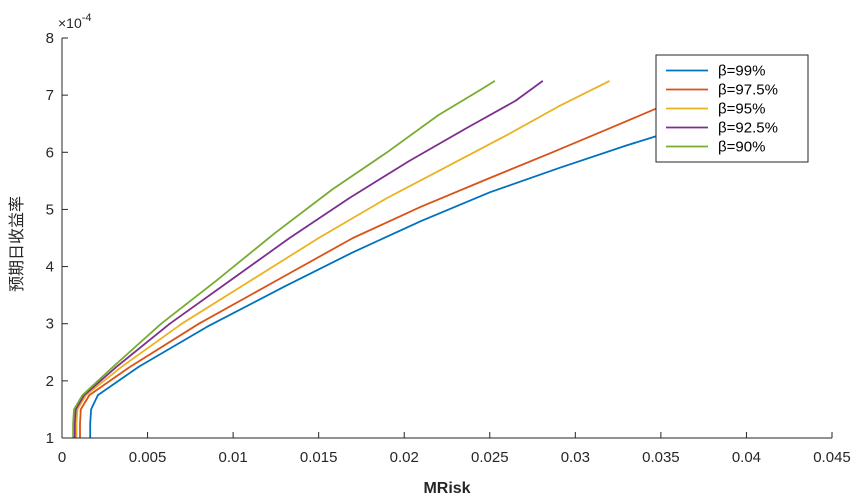 This screenshot has width=855, height=498. I want to click on x-tick-label: 0.035, so click(661, 457).